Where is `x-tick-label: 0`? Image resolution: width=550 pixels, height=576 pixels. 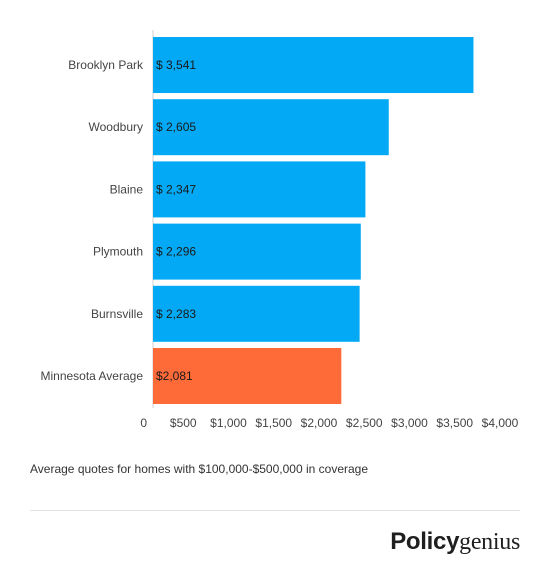
x-tick-label: 0 is located at coordinates (143, 423).